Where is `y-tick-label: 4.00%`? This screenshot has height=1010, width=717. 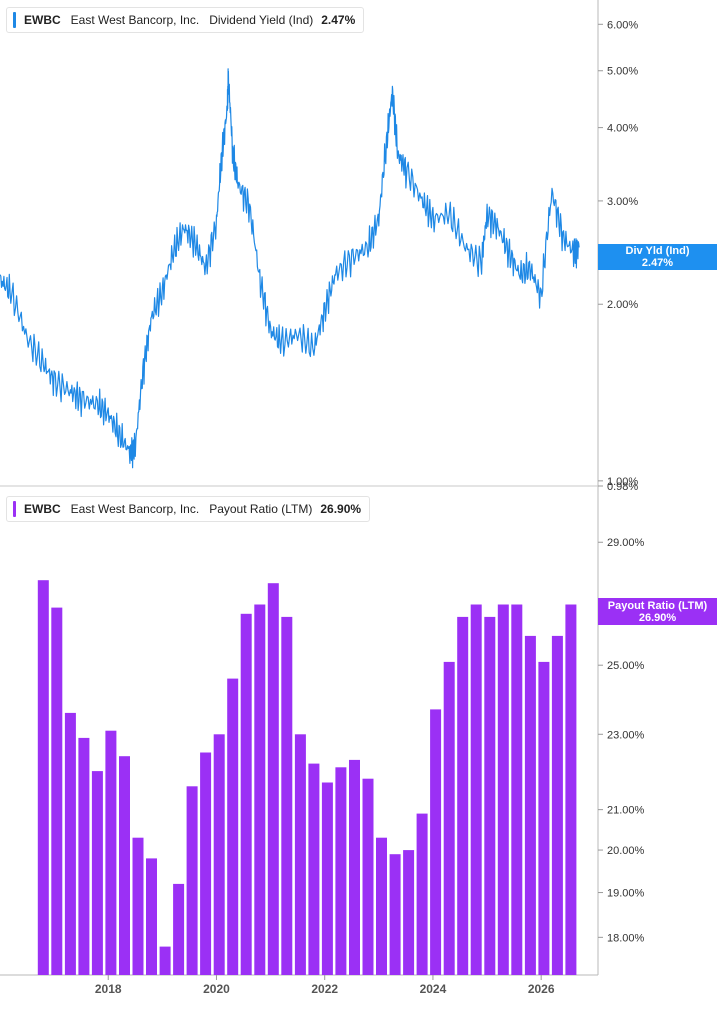 y-tick-label: 4.00% is located at coordinates (622, 129).